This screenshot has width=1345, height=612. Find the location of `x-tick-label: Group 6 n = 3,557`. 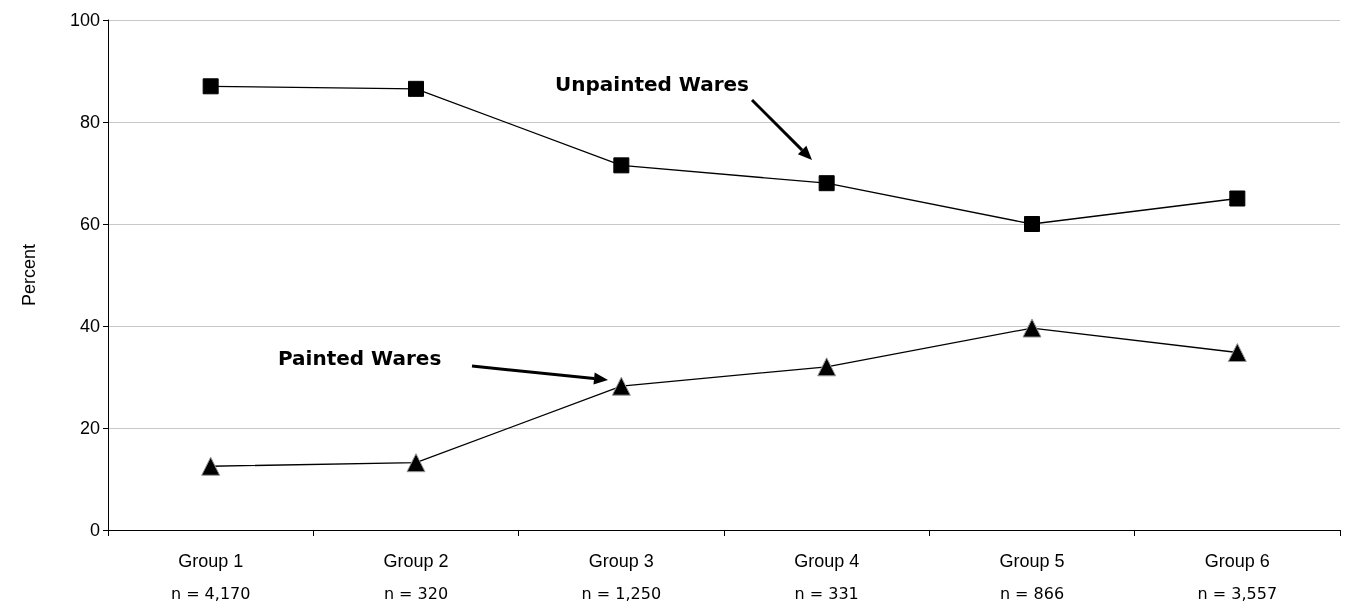

x-tick-label: Group 6 n = 3,557 is located at coordinates (1237, 577).